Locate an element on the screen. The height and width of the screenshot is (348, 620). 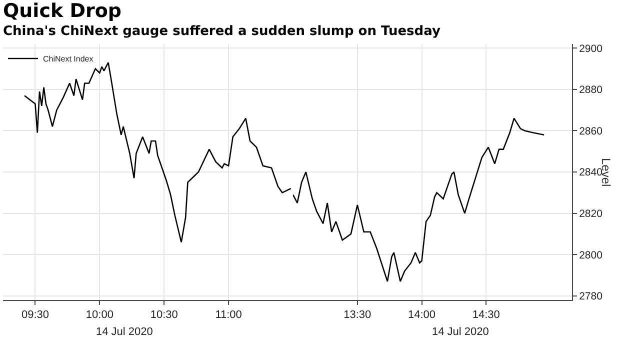
chart-subtitle: China's ChiNext gauge suffered a sudden slump on Tuesday is located at coordinates (221, 31).